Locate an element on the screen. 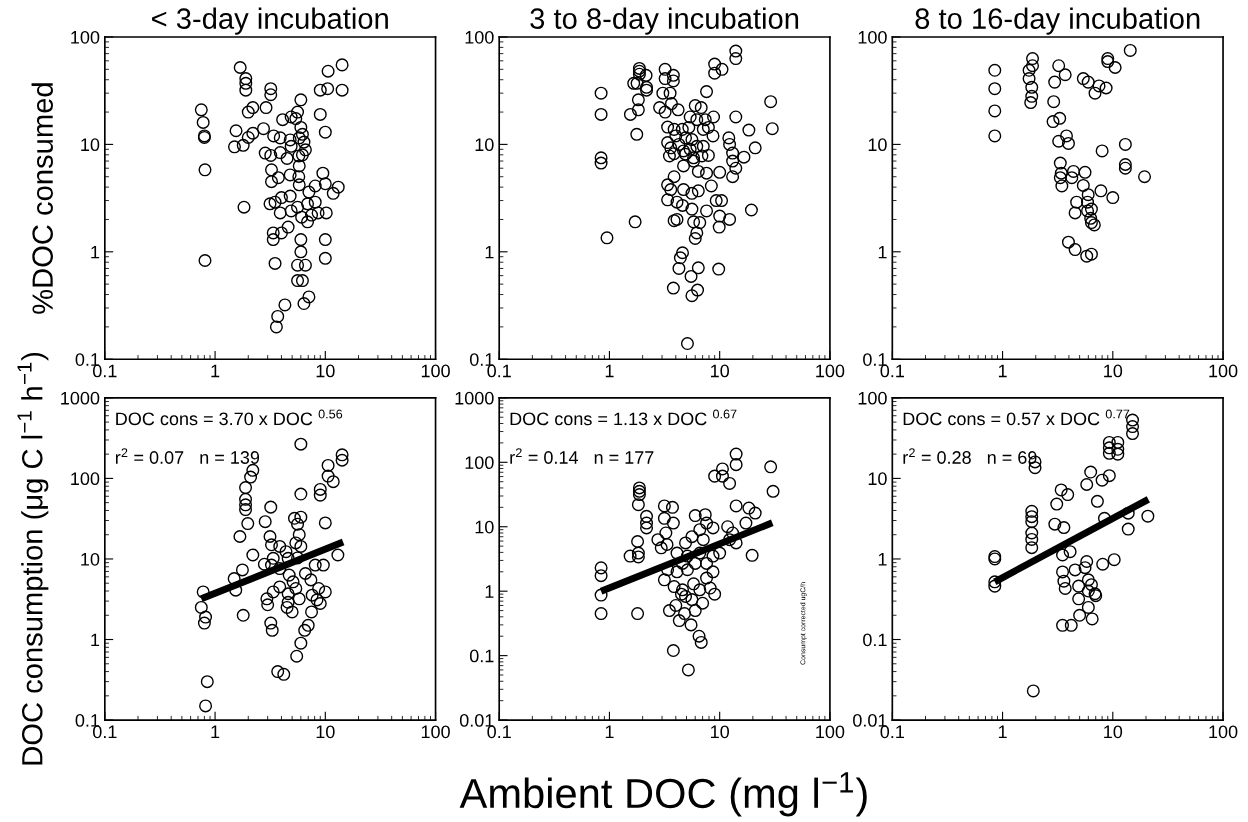 The width and height of the screenshot is (1248, 822). annotation: DOC cons = 0.57 x DOC $^{0.77}$ is located at coordinates (1016, 417).